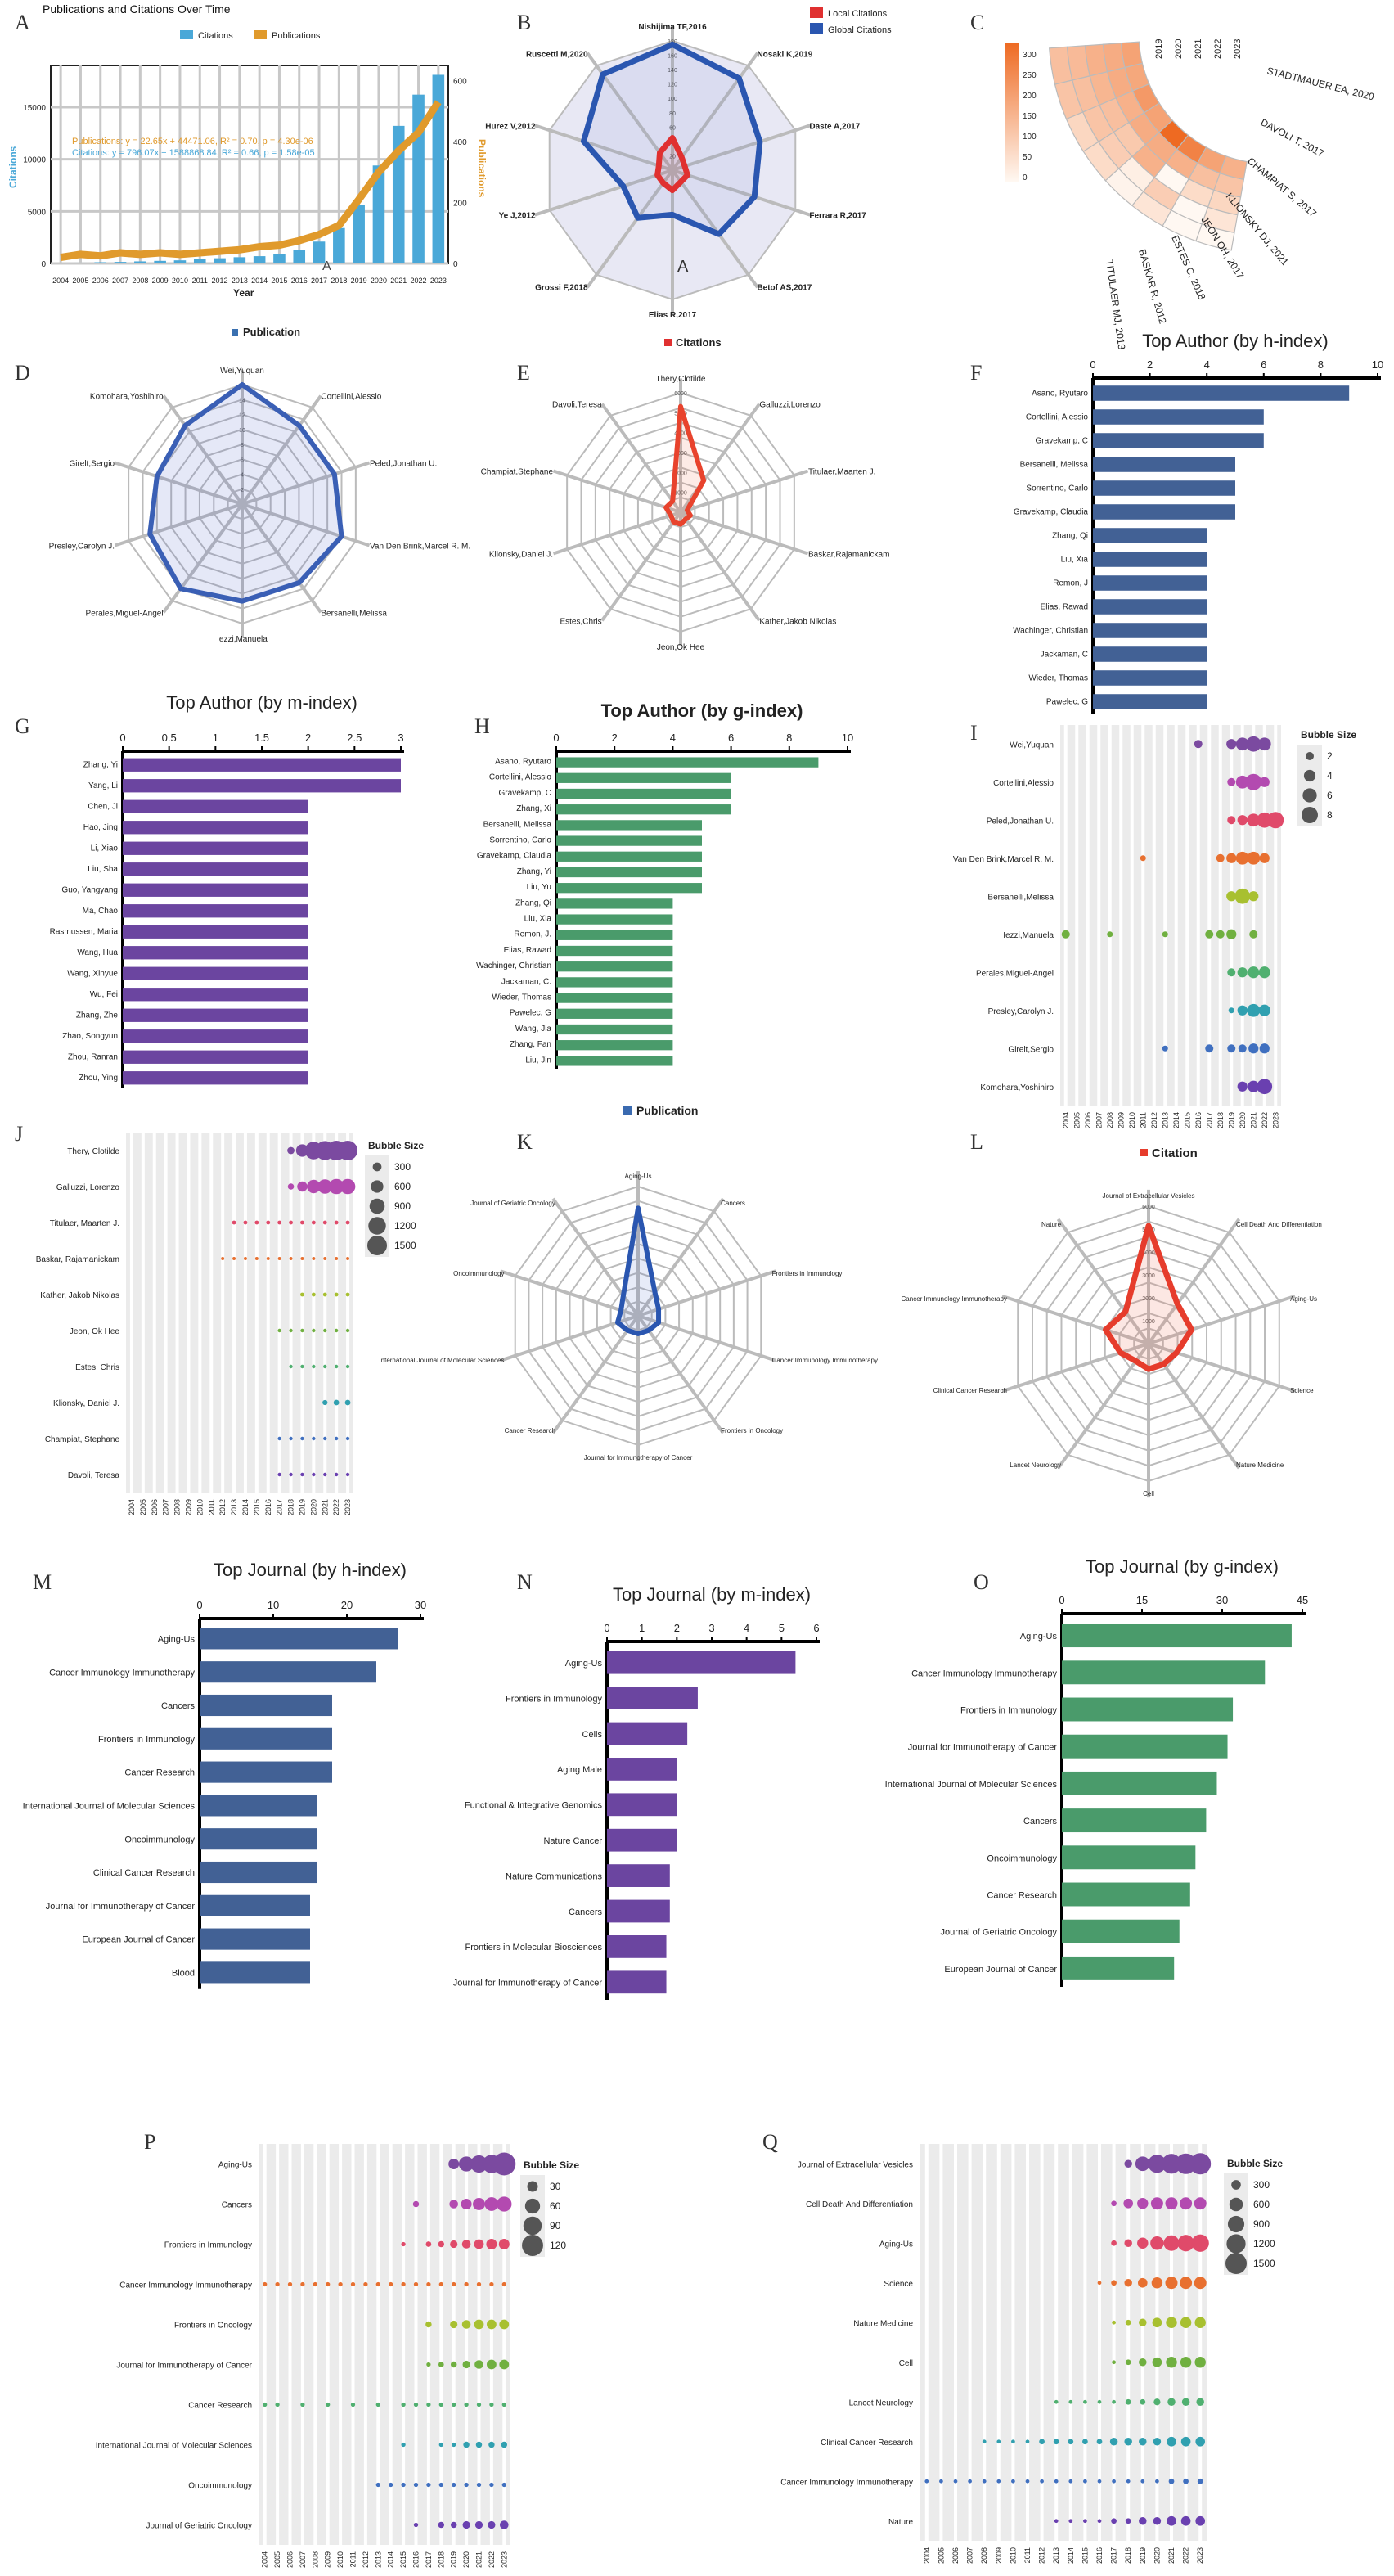  Describe the element at coordinates (1188, 268) in the screenshot. I see `heatmap-row-label: ESTES C, 2018` at that location.